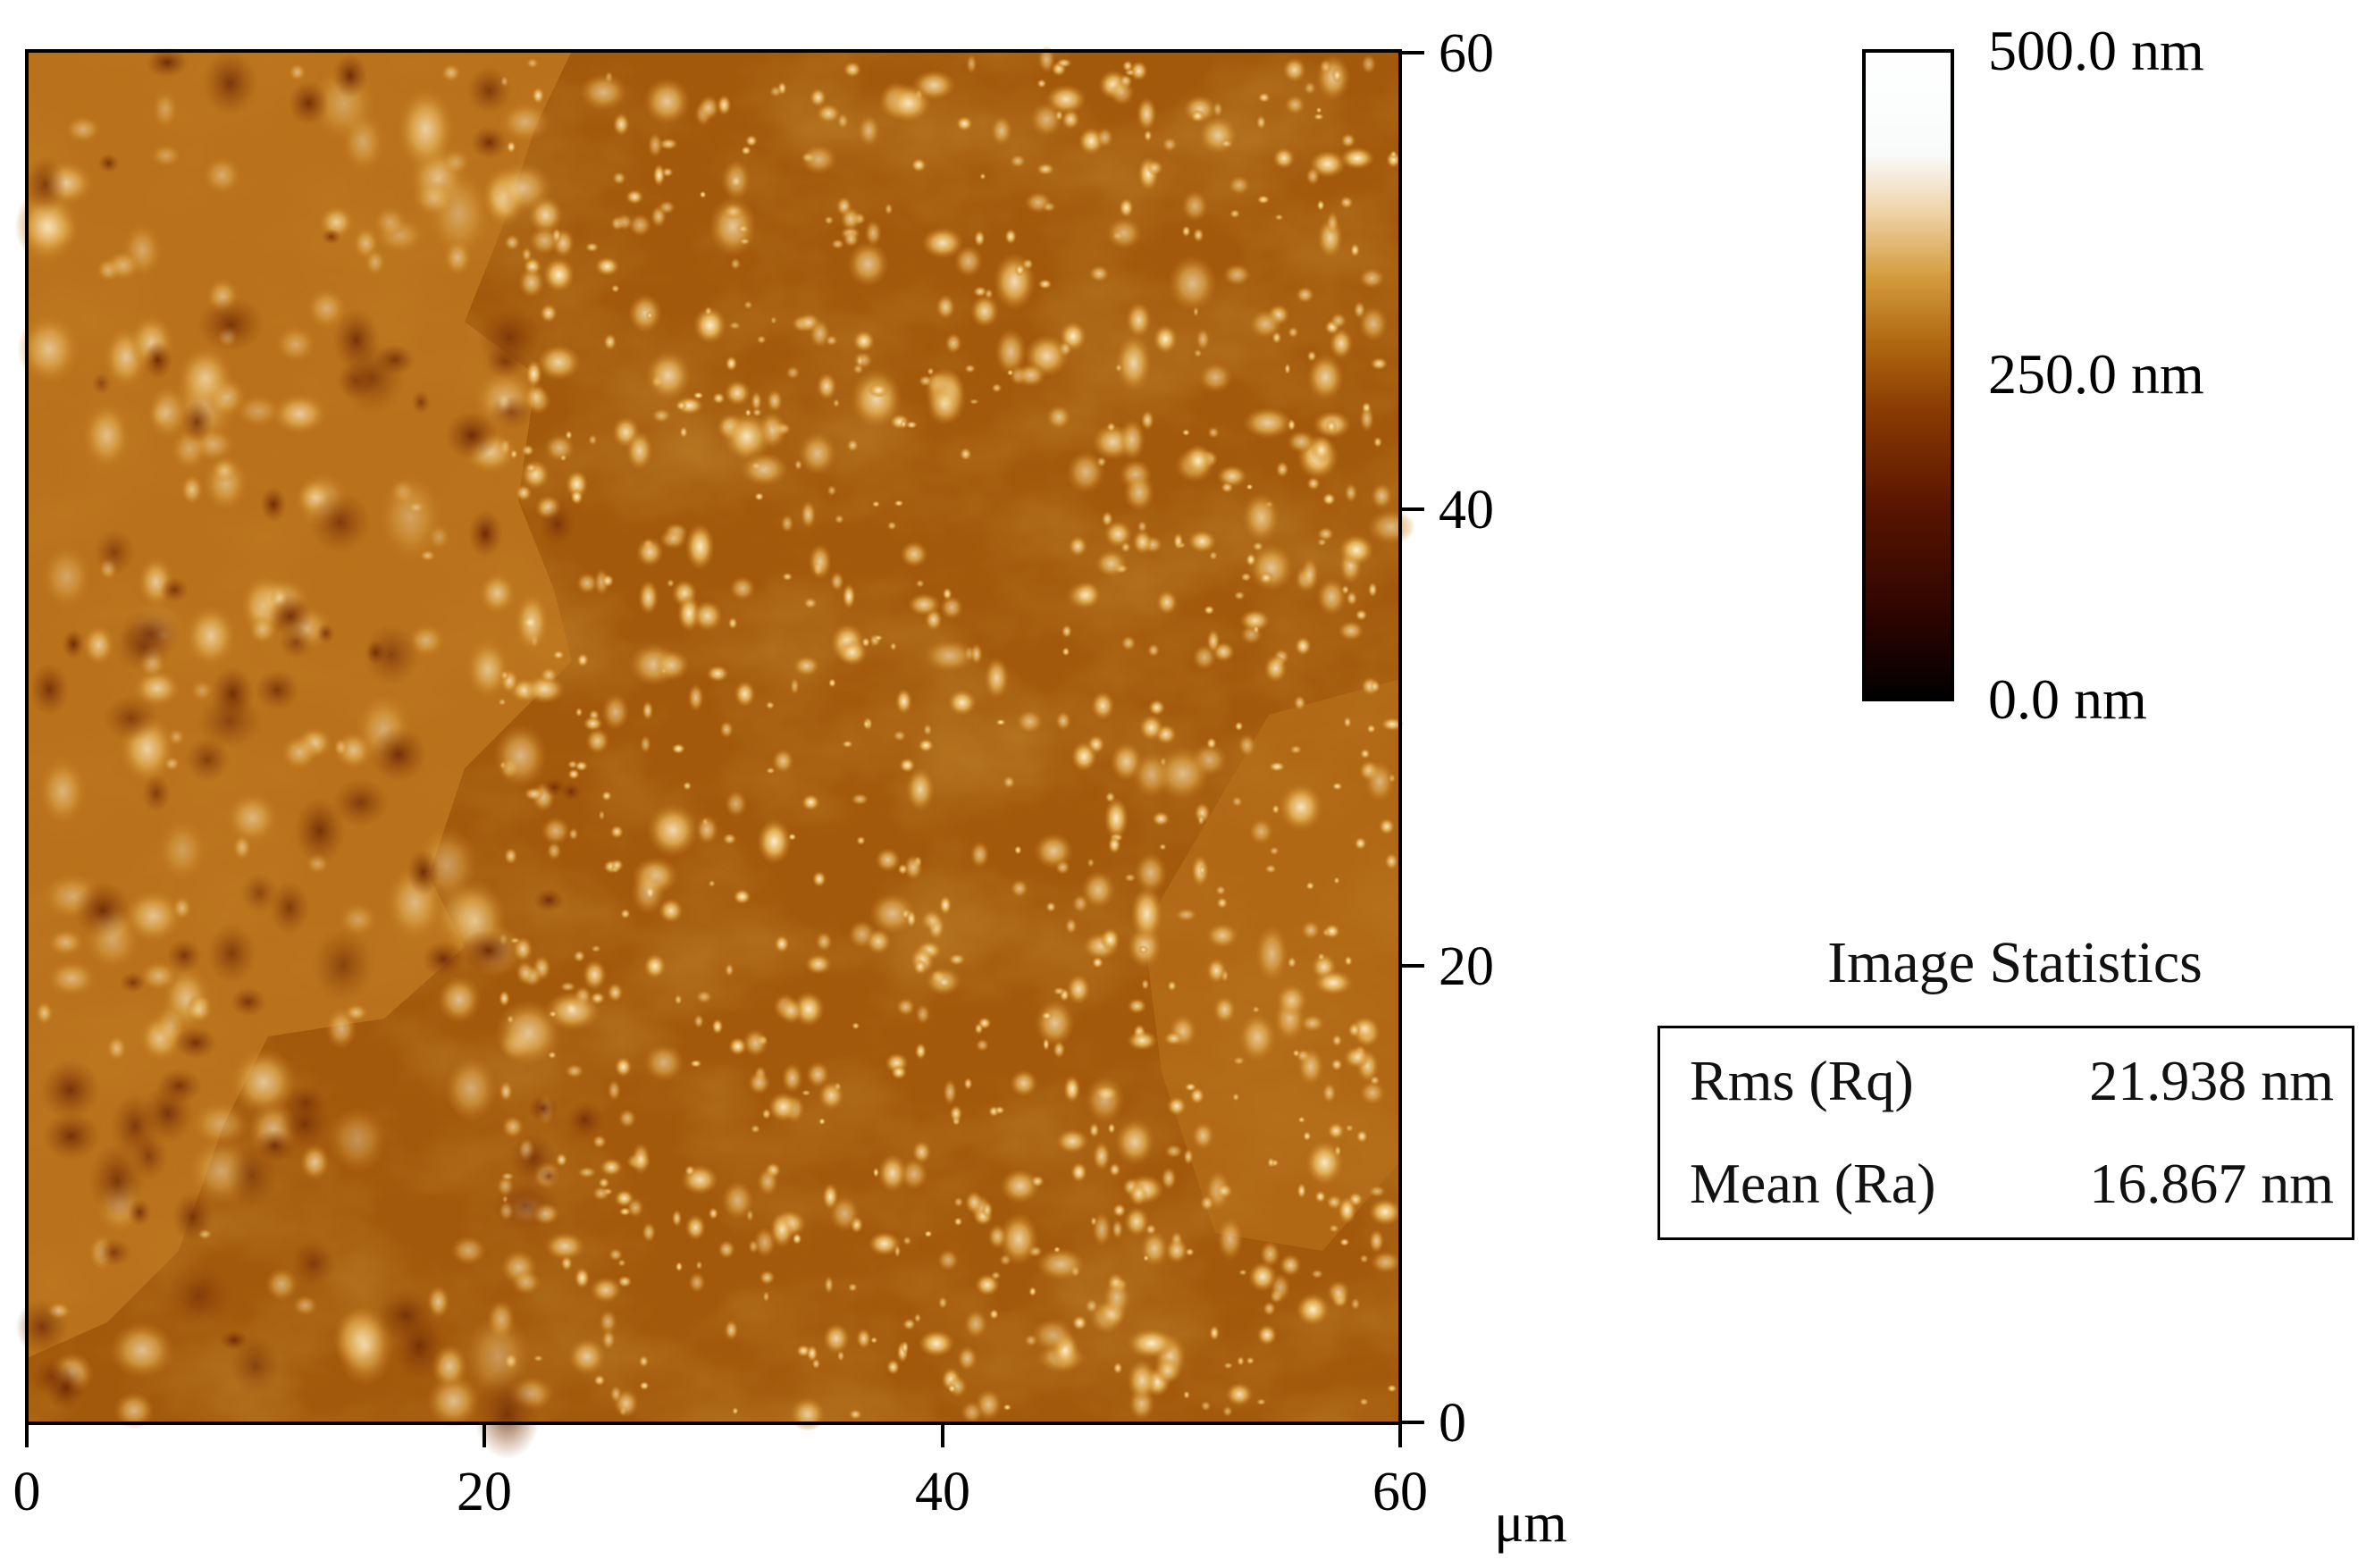 The height and width of the screenshot is (1568, 2375). Describe the element at coordinates (2212, 1080) in the screenshot. I see `stats-value: 21.938 nm` at that location.